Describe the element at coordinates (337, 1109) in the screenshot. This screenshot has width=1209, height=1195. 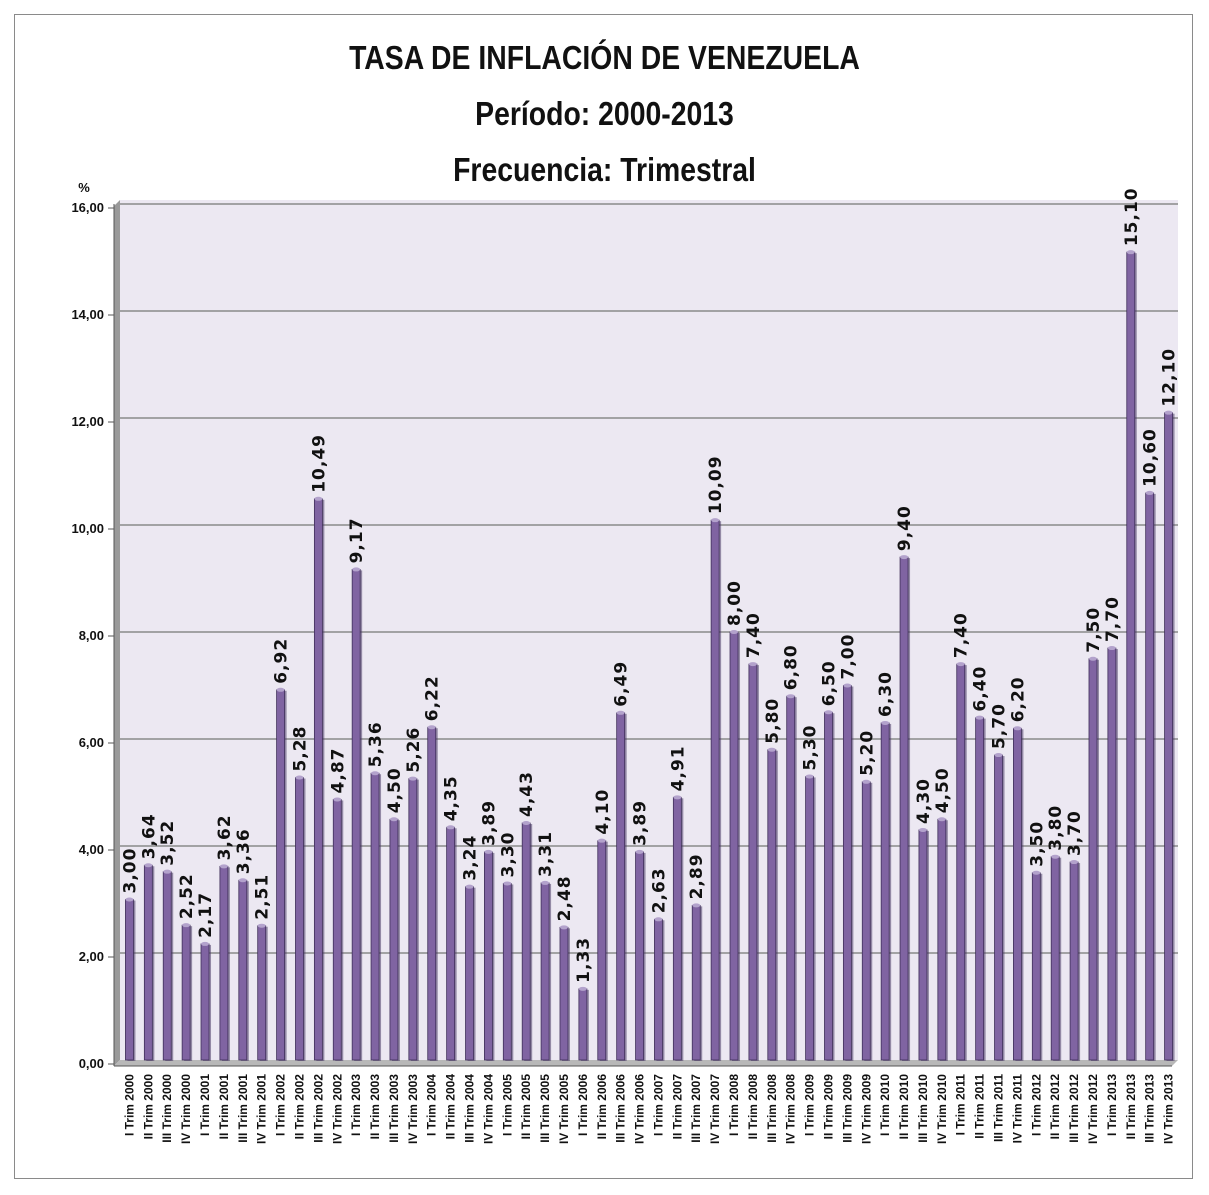
I see `x-tick-label: IV Trim 2002` at that location.